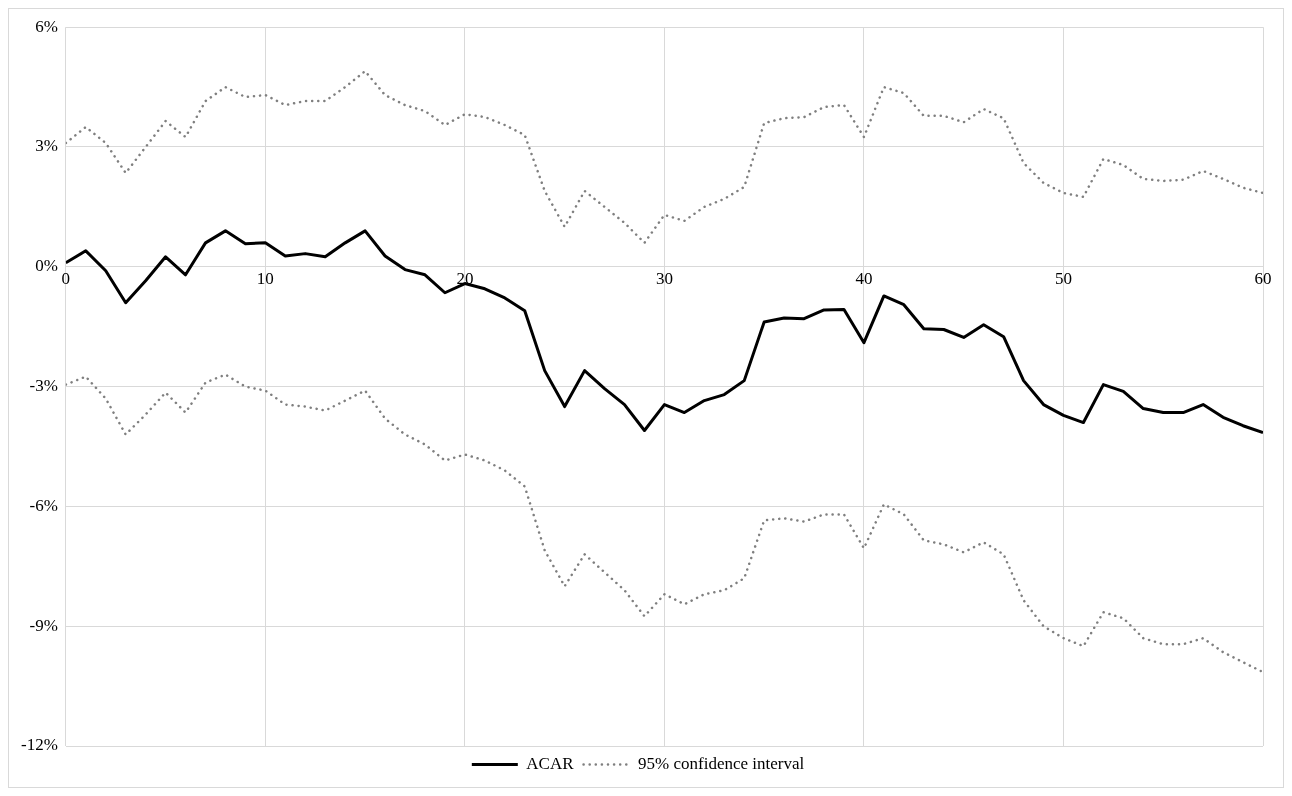 Image resolution: width=1292 pixels, height=796 pixels. Describe the element at coordinates (664, 279) in the screenshot. I see `x-tick-label: 30` at that location.